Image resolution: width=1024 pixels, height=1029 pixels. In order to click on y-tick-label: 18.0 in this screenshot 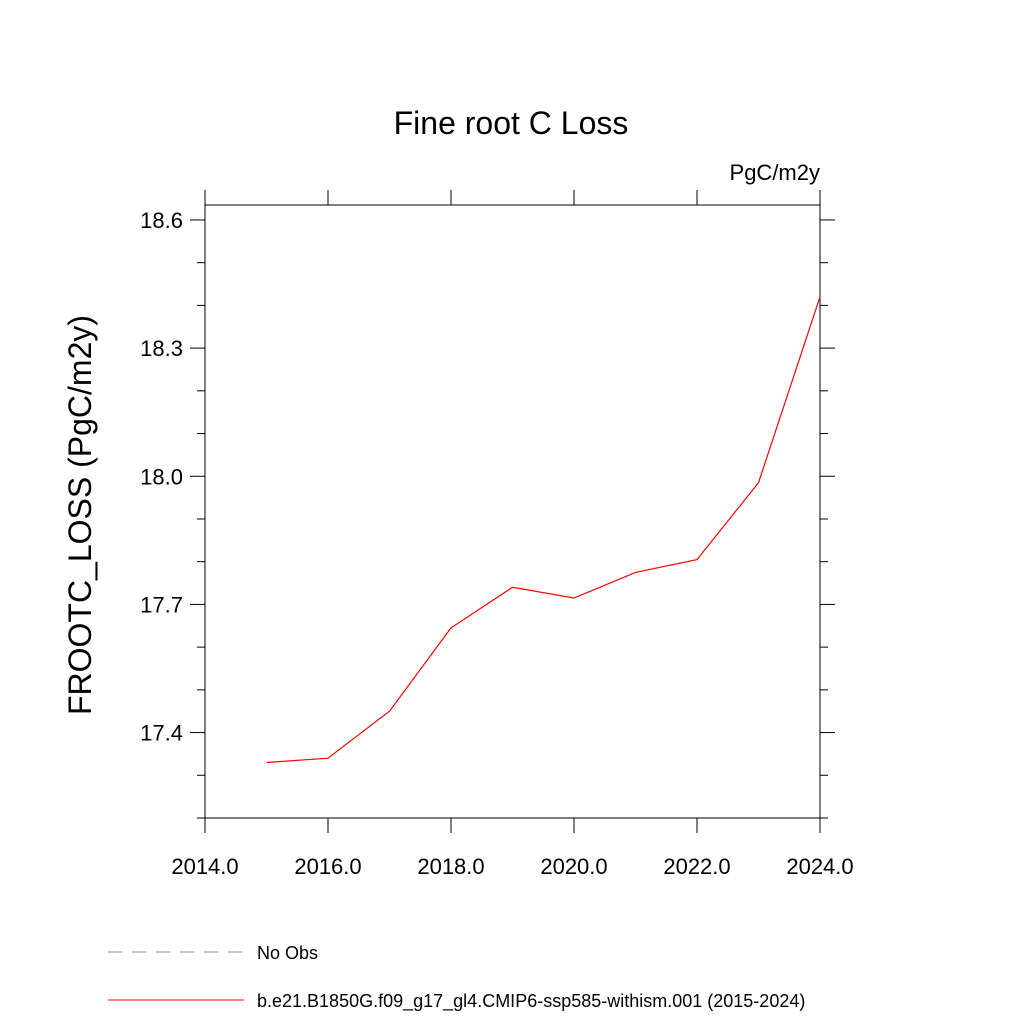, I will do `click(161, 476)`.